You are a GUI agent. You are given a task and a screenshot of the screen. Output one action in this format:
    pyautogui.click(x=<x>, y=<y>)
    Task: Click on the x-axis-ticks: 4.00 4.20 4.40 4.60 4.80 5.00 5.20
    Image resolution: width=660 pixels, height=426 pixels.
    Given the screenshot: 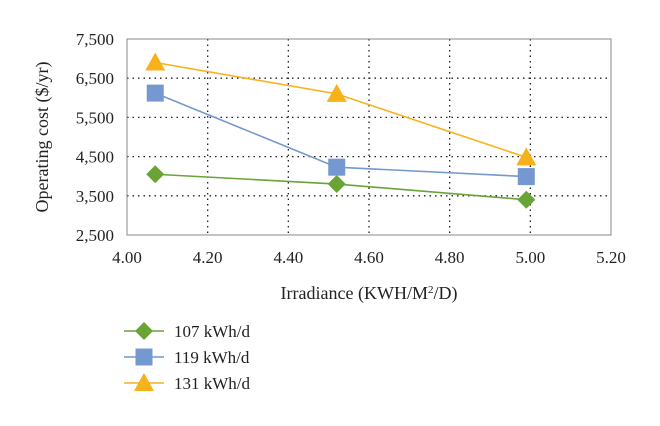 What is the action you would take?
    pyautogui.click(x=369, y=257)
    